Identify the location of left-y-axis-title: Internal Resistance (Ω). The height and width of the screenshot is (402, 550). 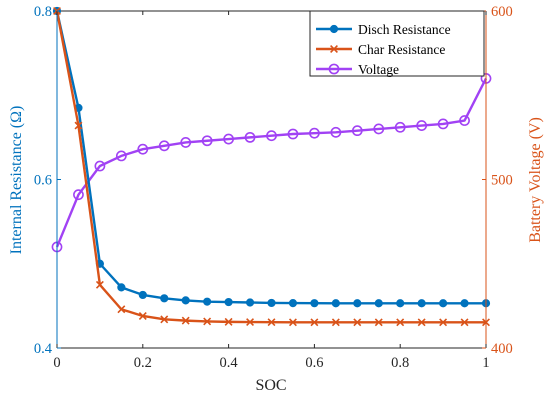
(16, 180).